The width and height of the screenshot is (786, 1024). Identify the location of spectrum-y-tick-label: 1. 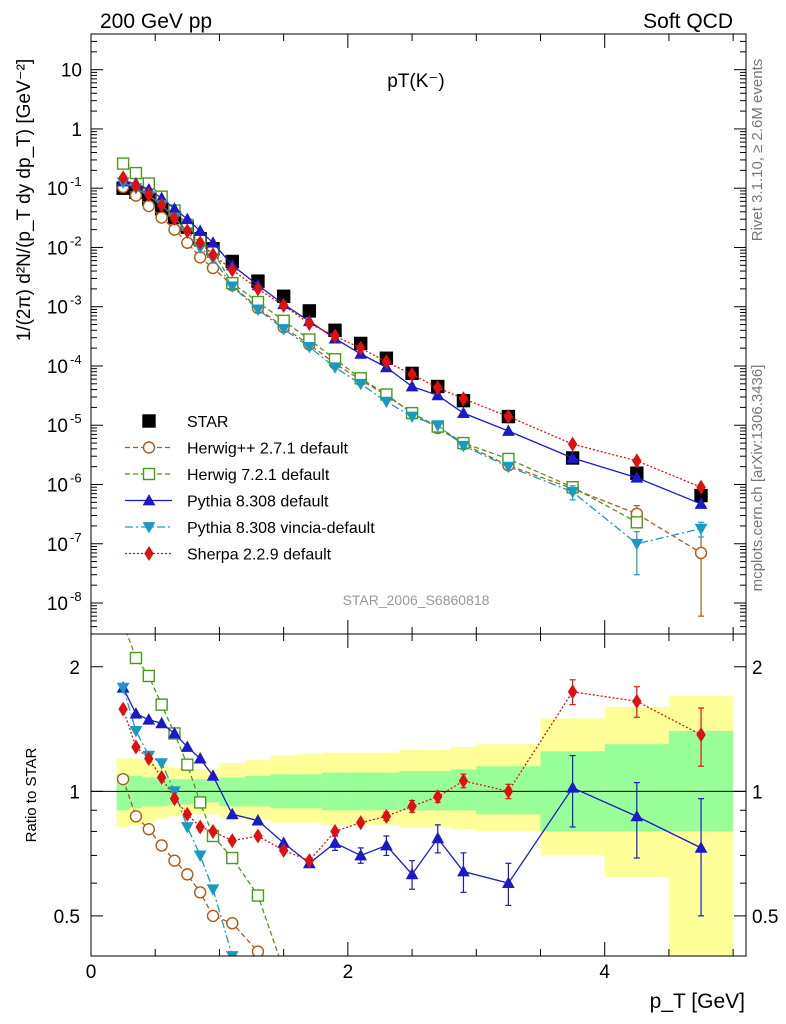
(76, 130).